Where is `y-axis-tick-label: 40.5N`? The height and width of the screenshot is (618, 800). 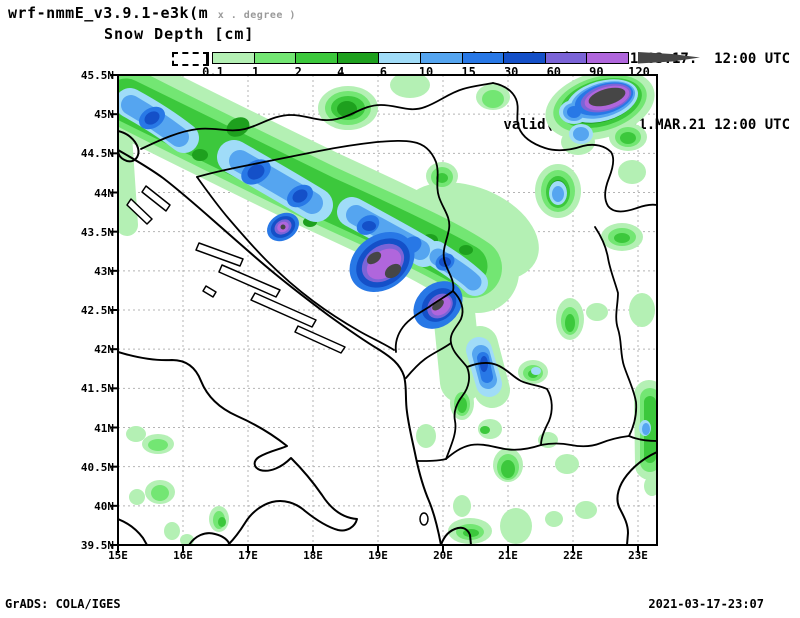
y-axis-tick-label: 40.5N is located at coordinates (97, 467).